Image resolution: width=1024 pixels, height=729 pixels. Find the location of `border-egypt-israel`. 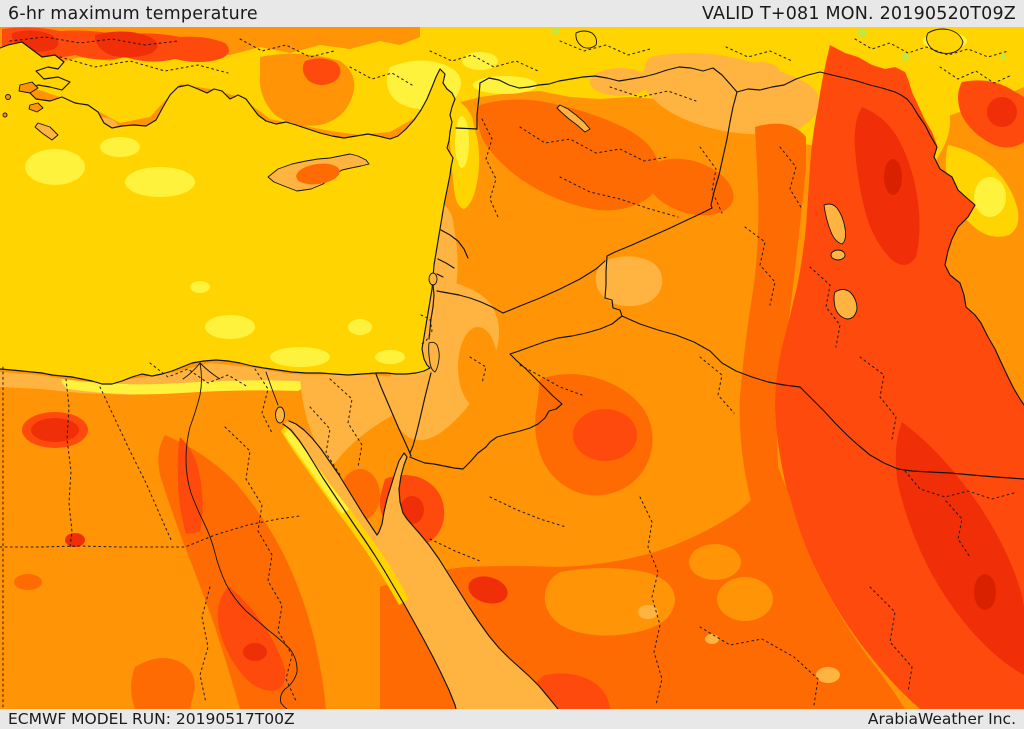

border-egypt-israel is located at coordinates (393, 415).